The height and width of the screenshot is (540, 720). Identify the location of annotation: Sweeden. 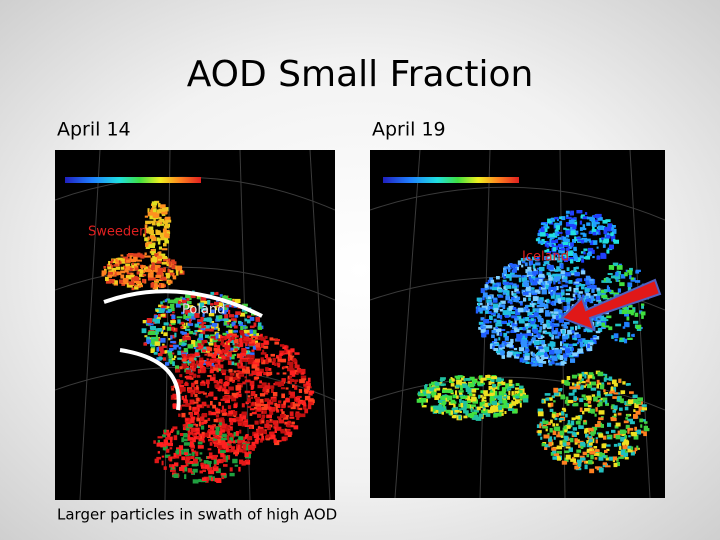
(117, 232).